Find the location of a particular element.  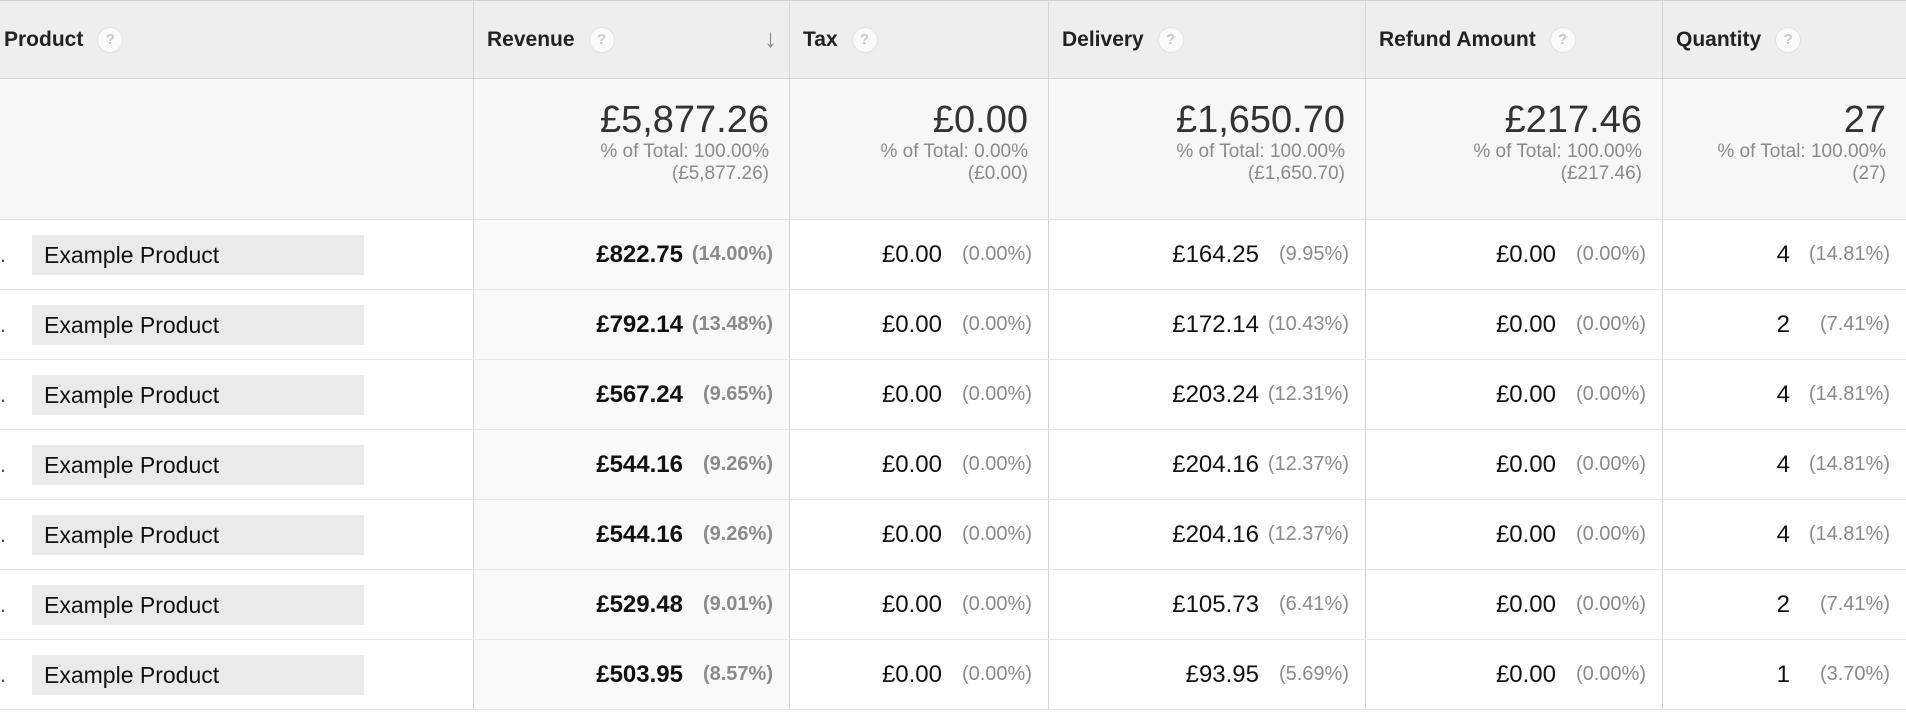

column-header-tax: Tax ? is located at coordinates (919, 39).